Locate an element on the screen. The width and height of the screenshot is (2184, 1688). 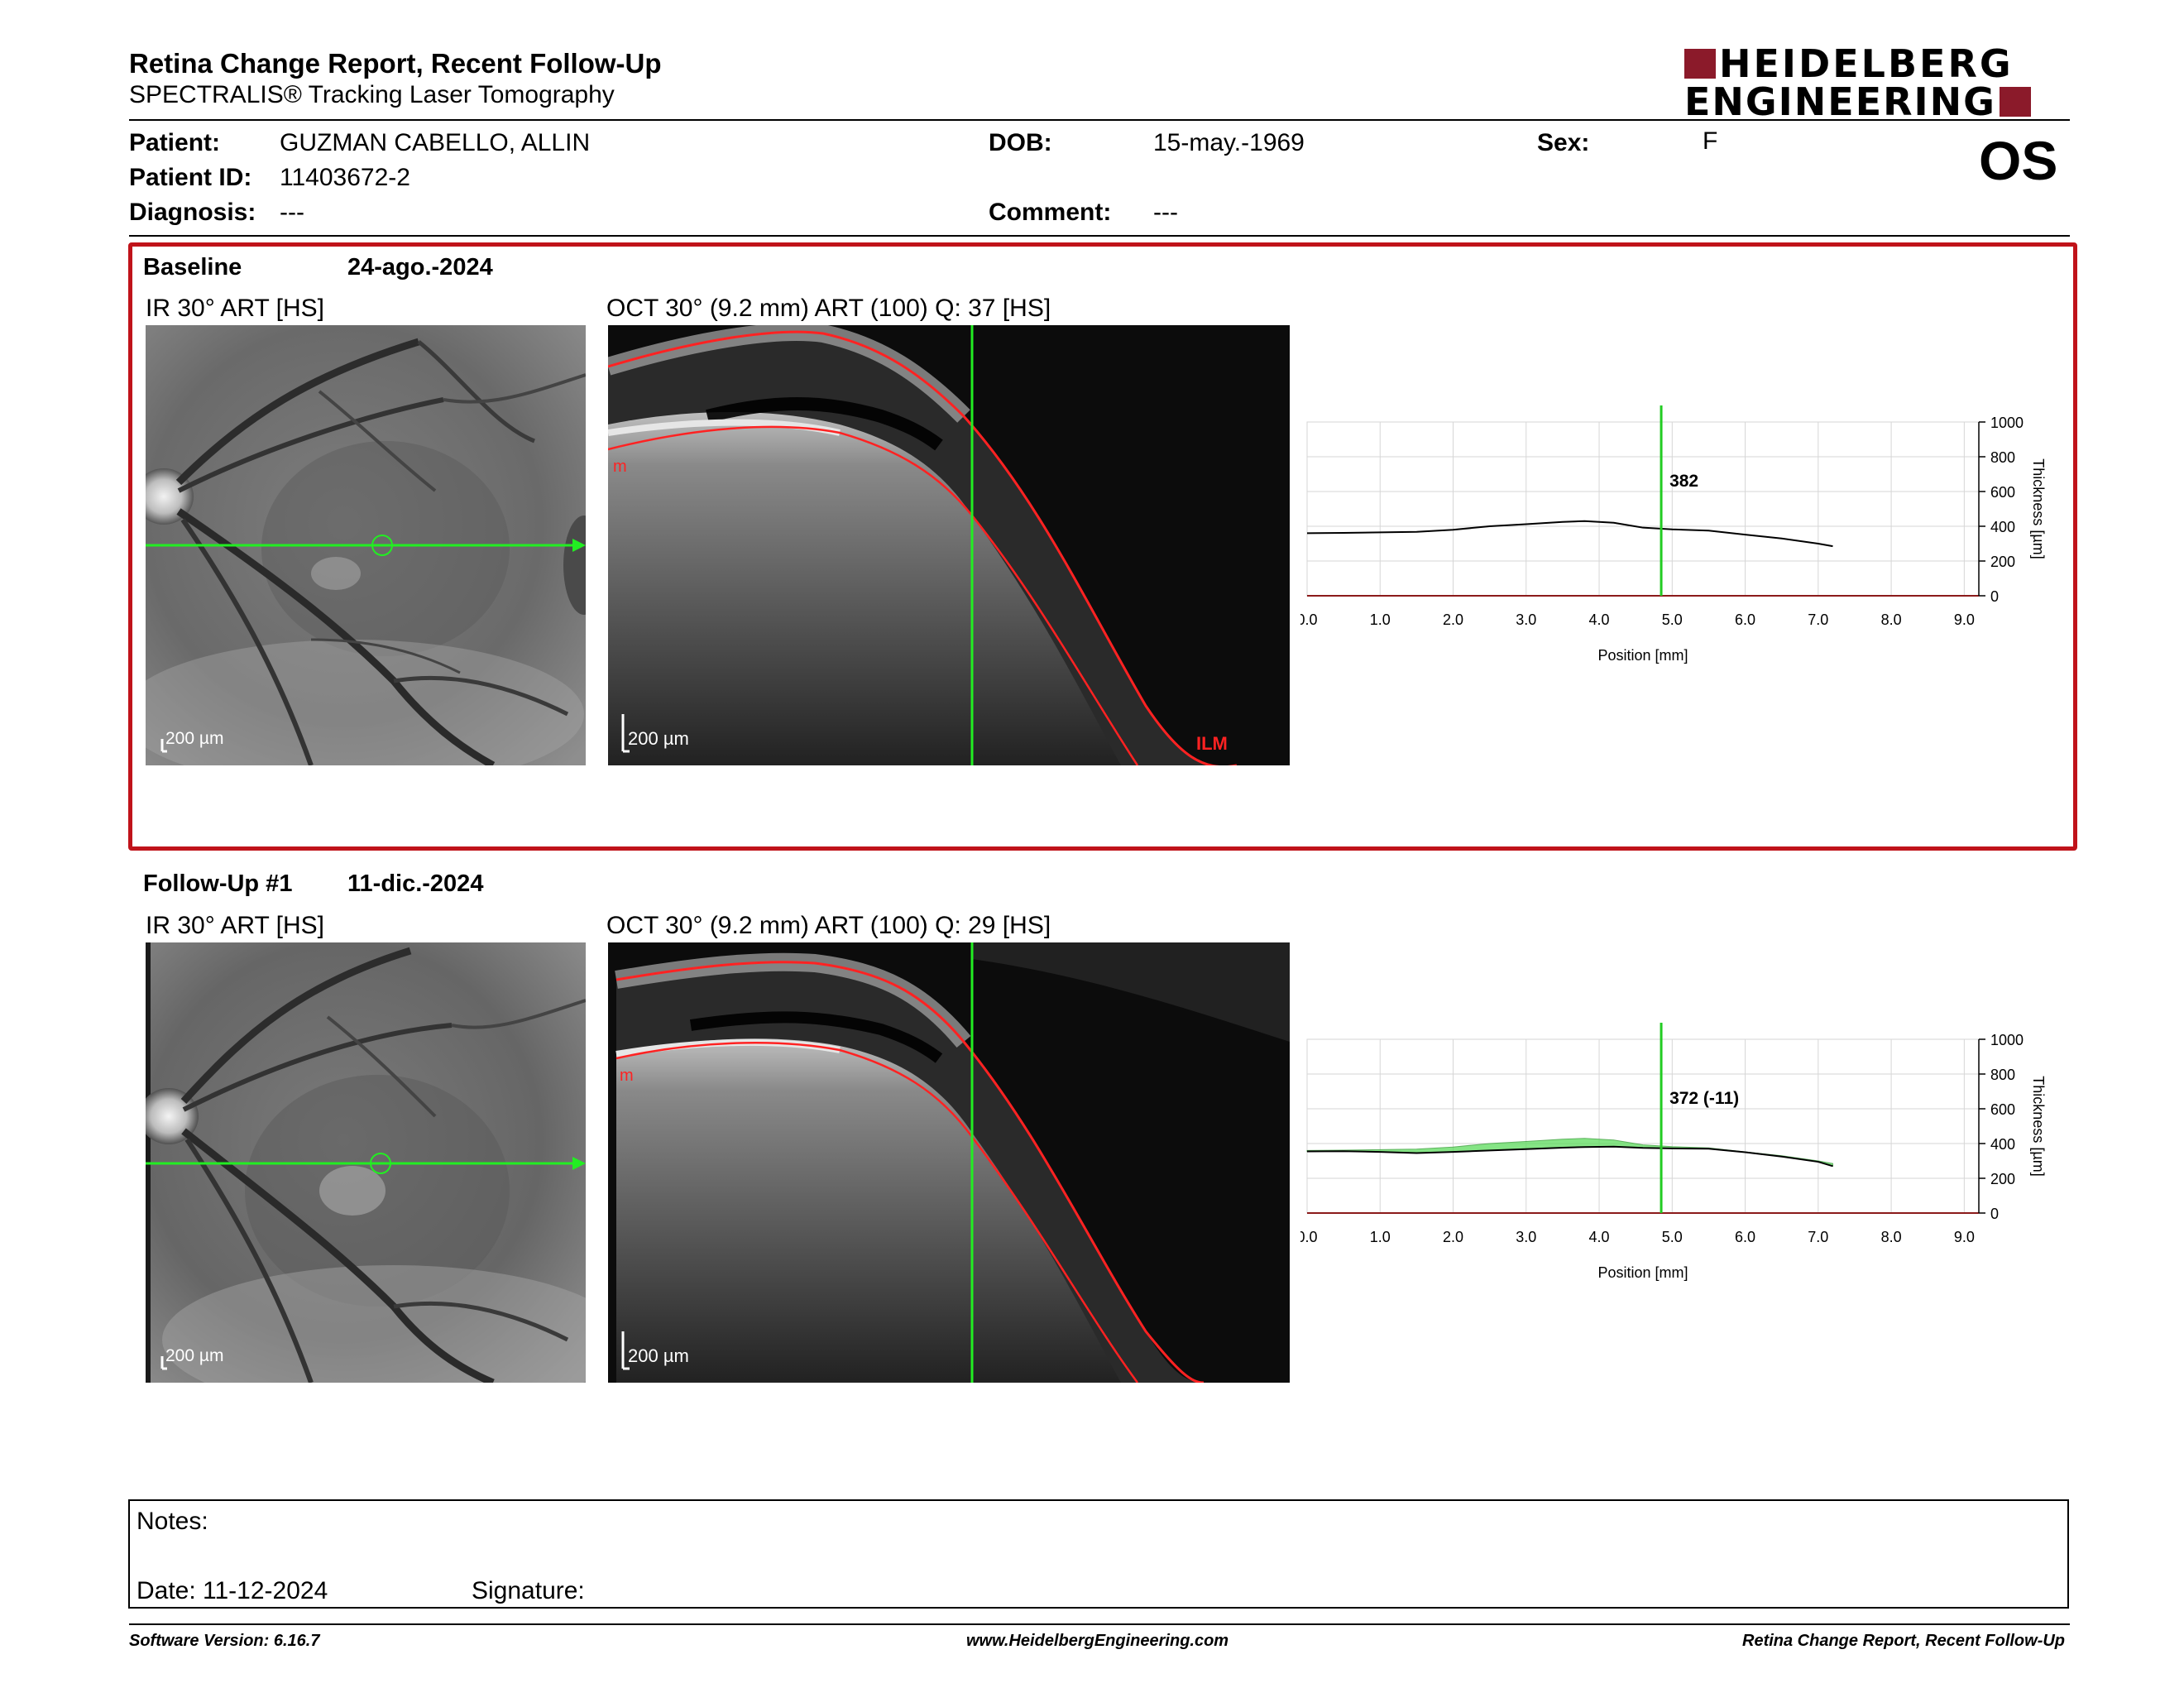
followup-oct-marker: m is located at coordinates (627, 1076).